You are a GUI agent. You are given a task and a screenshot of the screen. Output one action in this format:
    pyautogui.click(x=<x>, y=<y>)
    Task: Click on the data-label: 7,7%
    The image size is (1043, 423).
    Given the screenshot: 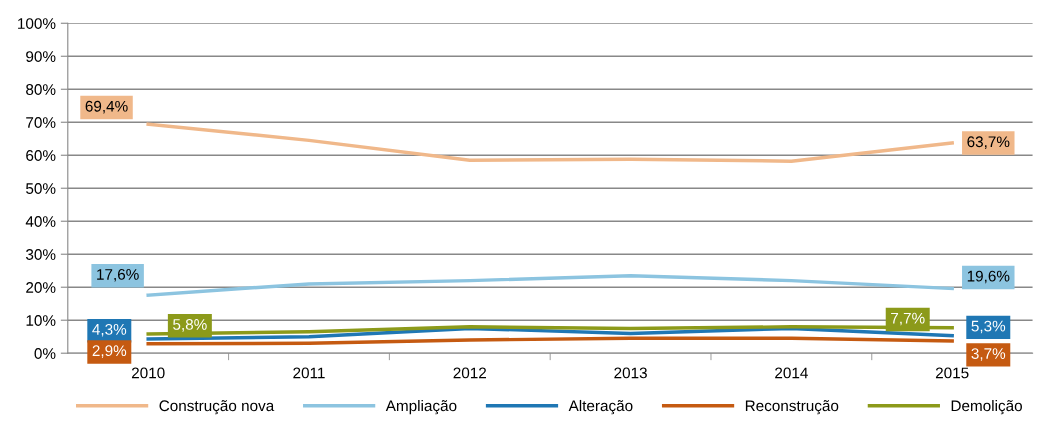 What is the action you would take?
    pyautogui.click(x=908, y=319)
    